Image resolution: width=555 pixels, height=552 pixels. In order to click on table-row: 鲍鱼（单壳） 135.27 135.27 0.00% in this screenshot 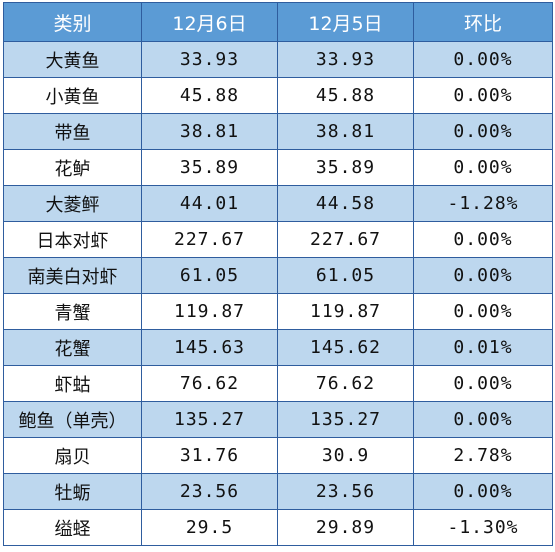, I will do `click(278, 419)`.